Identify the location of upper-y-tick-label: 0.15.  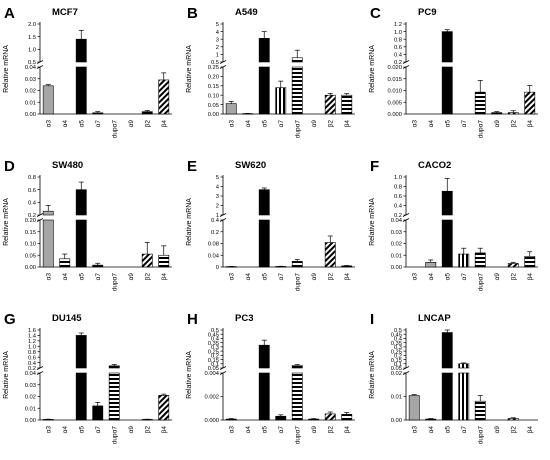
(213, 361).